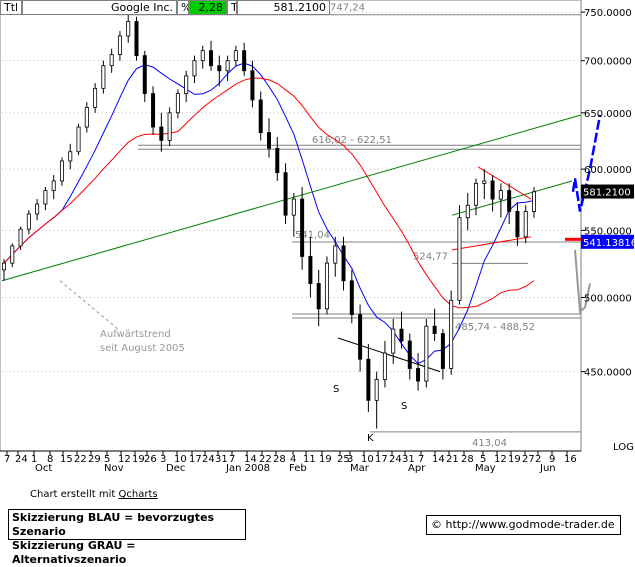 Image resolution: width=635 pixels, height=567 pixels. I want to click on neckline, so click(389, 355).